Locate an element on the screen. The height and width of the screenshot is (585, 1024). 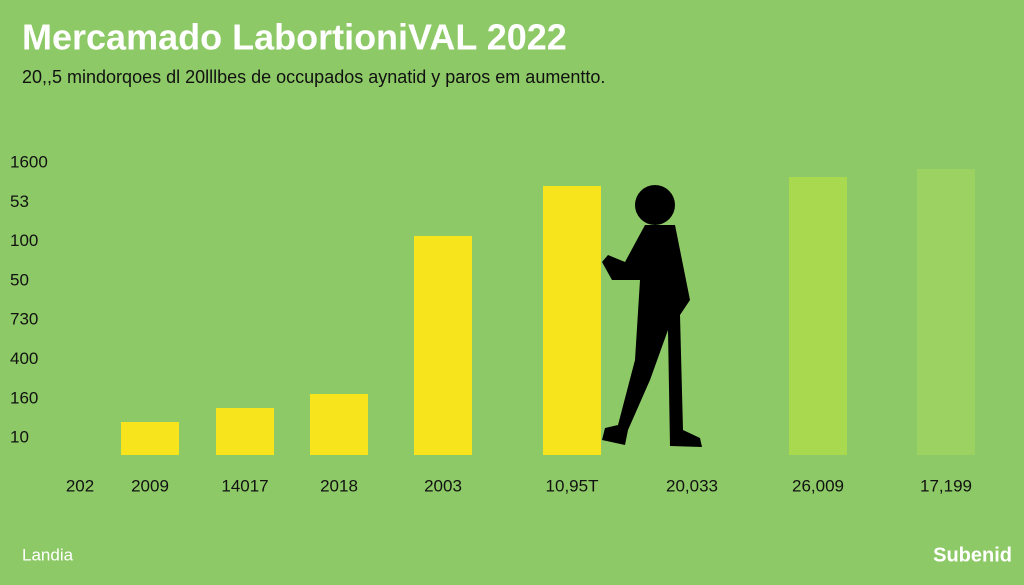
person-silhouette is located at coordinates (652, 316).